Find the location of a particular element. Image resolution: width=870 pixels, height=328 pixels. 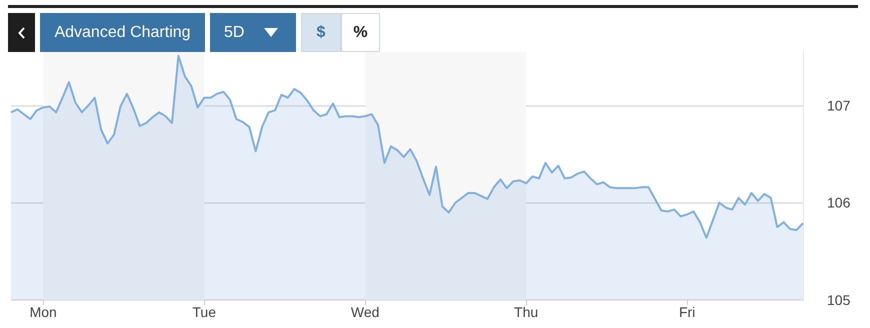

x-tick-label: Mon is located at coordinates (43, 312).